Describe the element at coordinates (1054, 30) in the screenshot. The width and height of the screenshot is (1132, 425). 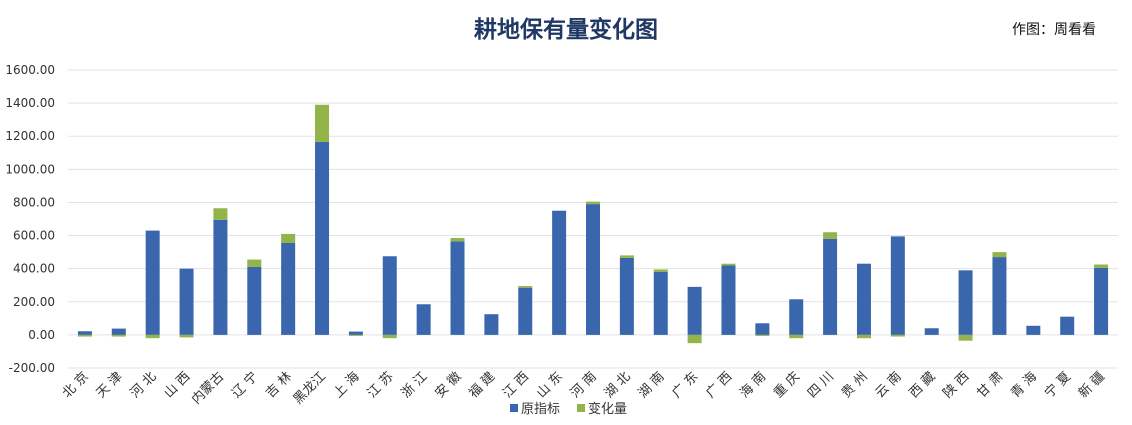
I see `author-credit: 作图：周看看` at that location.